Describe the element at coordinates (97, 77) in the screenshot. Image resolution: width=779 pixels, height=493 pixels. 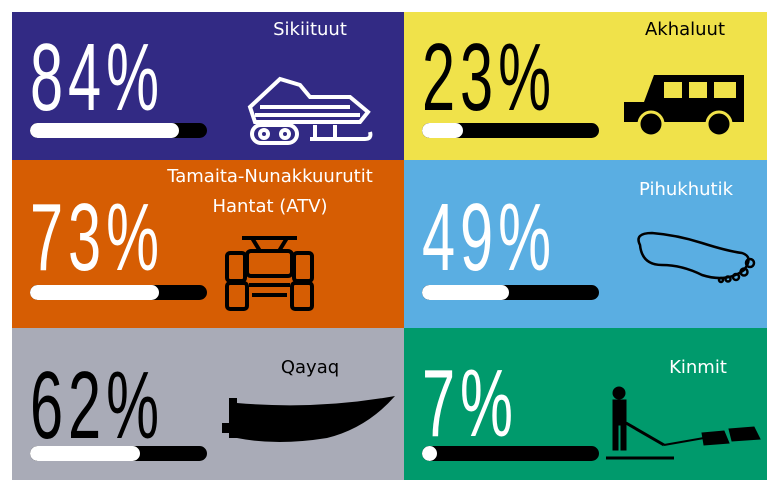
I see `percent-label: 84%` at that location.